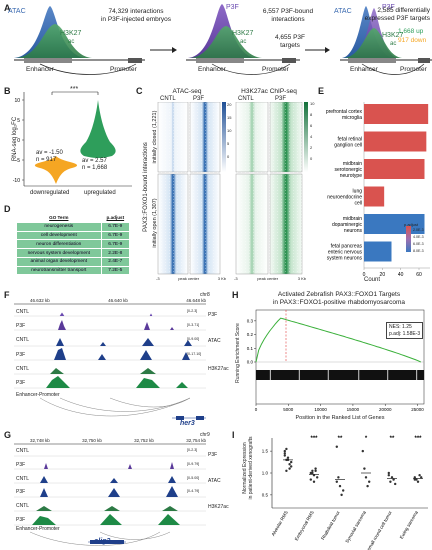  What do you see at coordinates (72, 139) in the screenshot?
I see `panel-b-violin: 10 5 0 -5 -10` at bounding box center [72, 139].